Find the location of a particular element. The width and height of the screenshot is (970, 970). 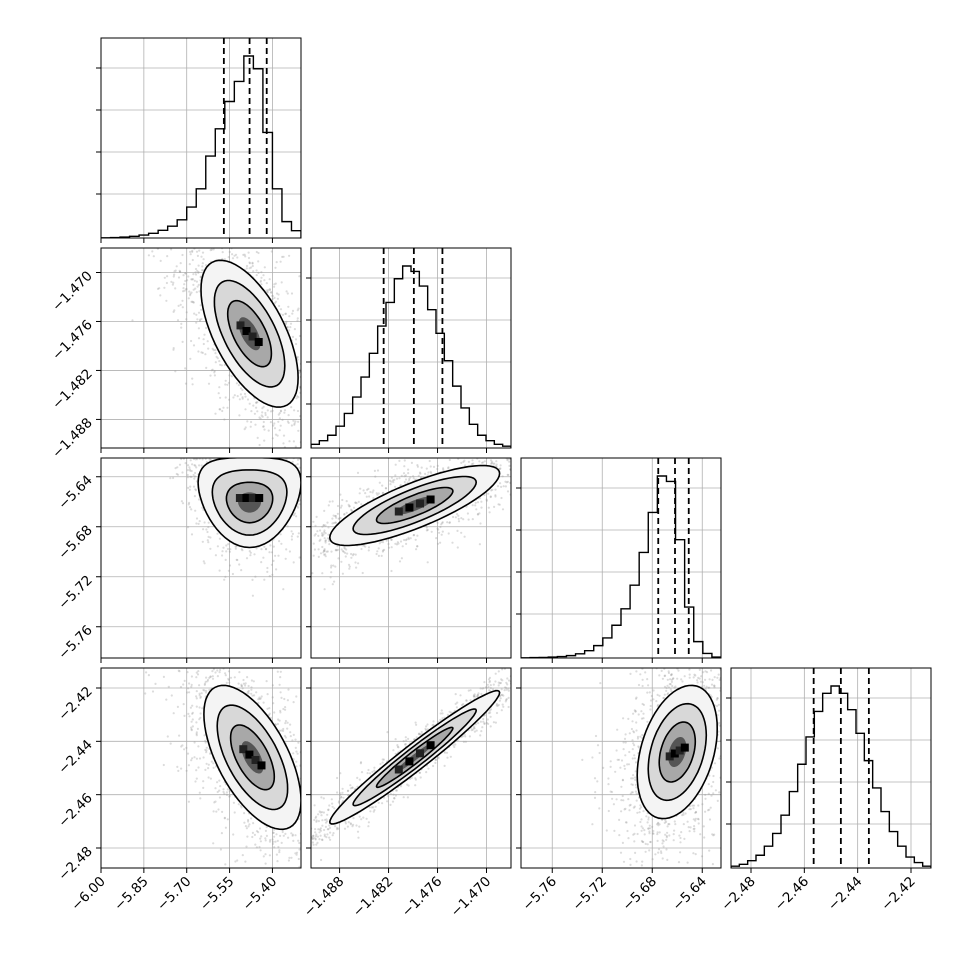

y-tick-label: −2.46 is located at coordinates (75, 810).